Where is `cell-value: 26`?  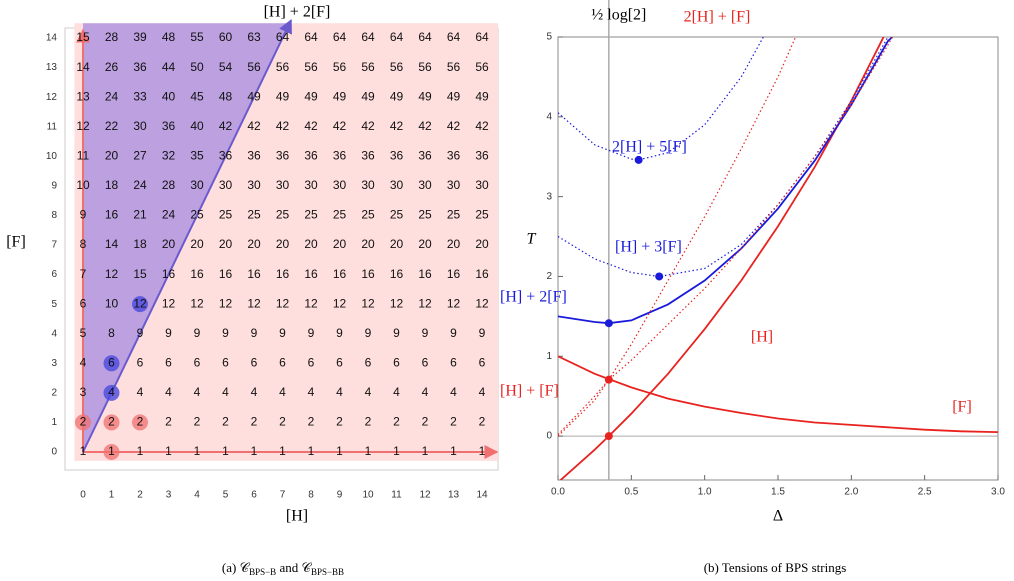
cell-value: 26 is located at coordinates (112, 67).